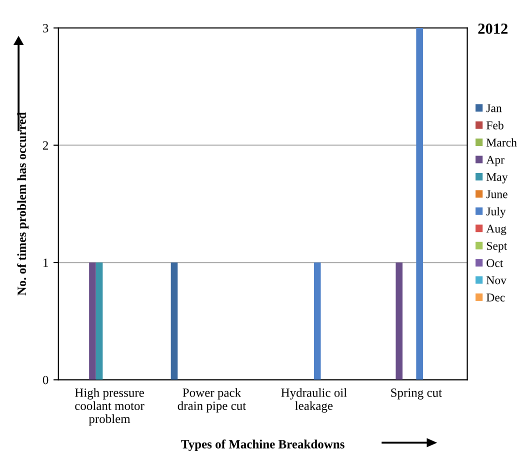 This screenshot has width=531, height=466. I want to click on x-tick-label: Spring cut, so click(416, 394).